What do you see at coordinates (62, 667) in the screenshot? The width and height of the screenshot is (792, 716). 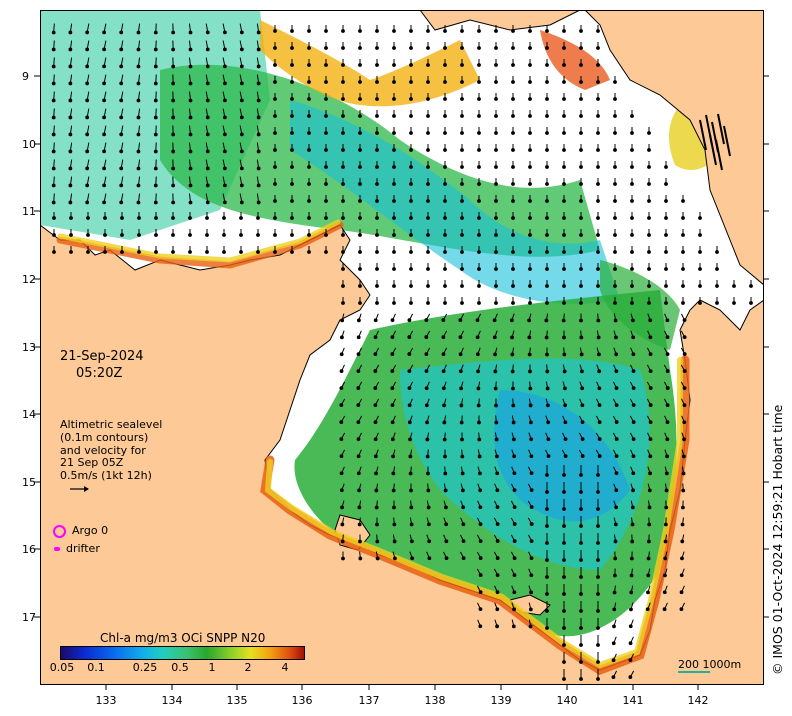 I see `colorbar-tick-0: 0.05` at bounding box center [62, 667].